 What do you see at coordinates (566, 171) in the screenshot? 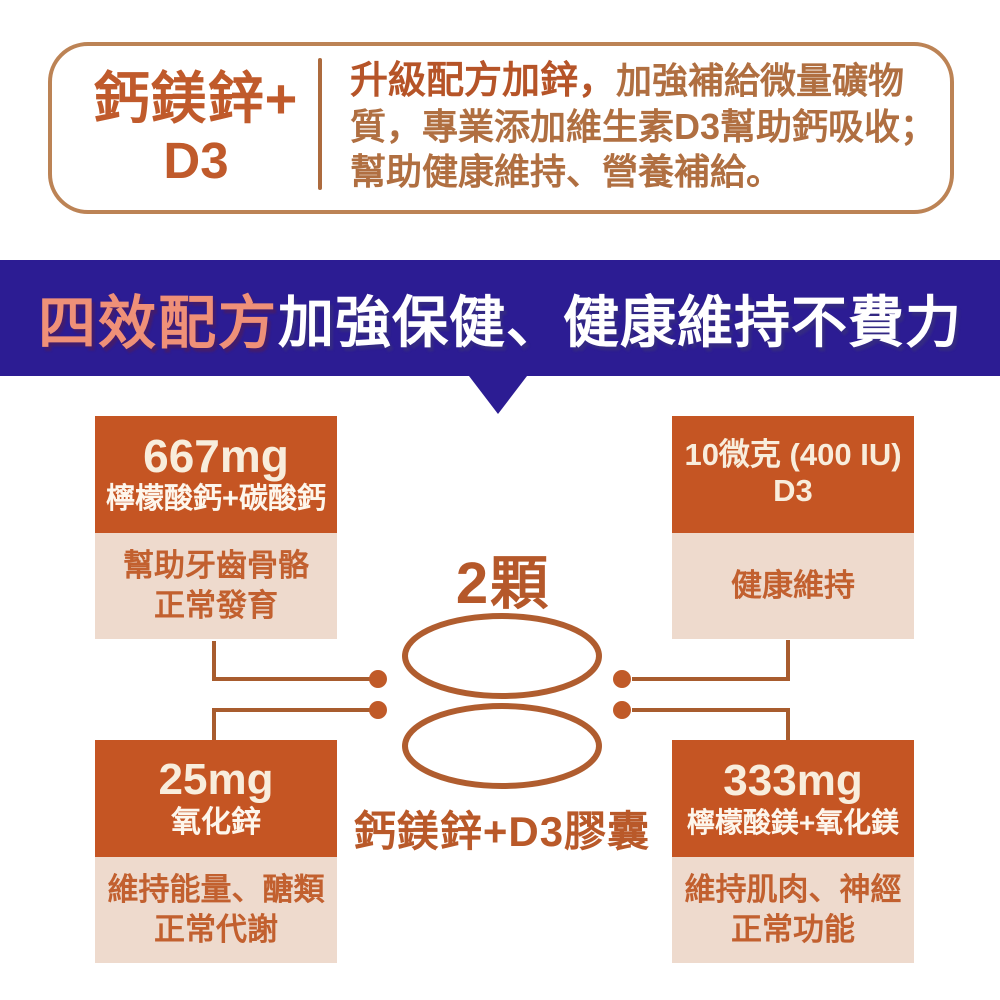
I see `description-line-3: 幫助健康維持、營養補給。` at bounding box center [566, 171].